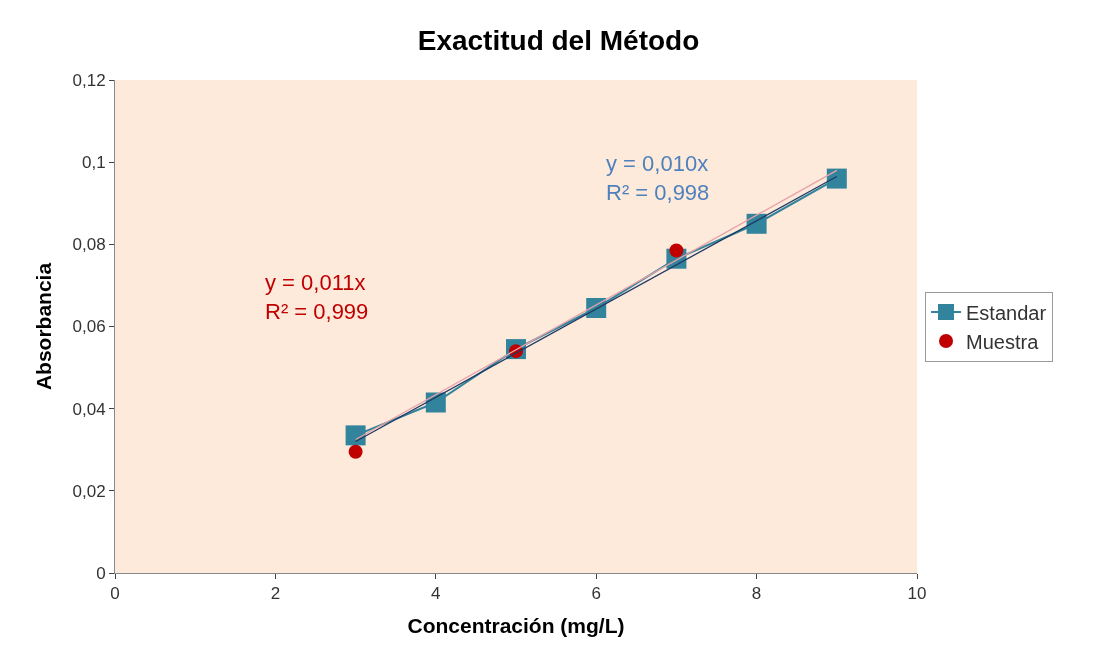 Image resolution: width=1117 pixels, height=668 pixels. I want to click on y-tick-label: 0, so click(101, 573).